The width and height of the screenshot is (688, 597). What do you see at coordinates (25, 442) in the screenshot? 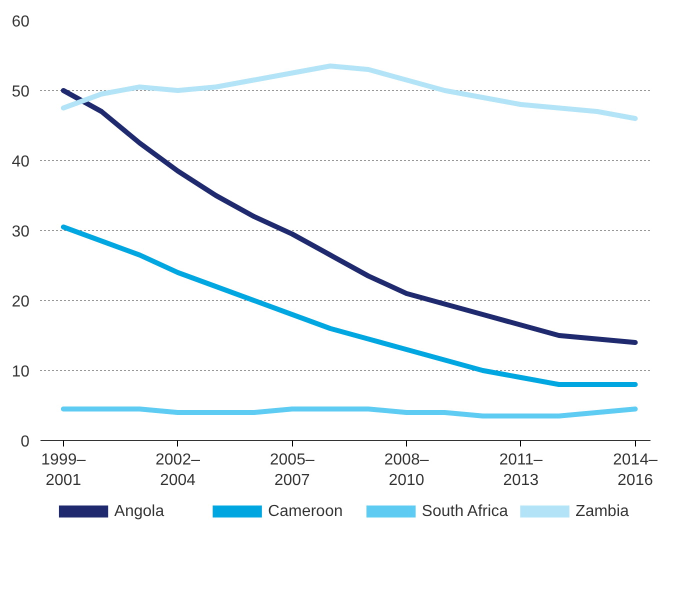
I see `y-tick-label: 0` at bounding box center [25, 442].